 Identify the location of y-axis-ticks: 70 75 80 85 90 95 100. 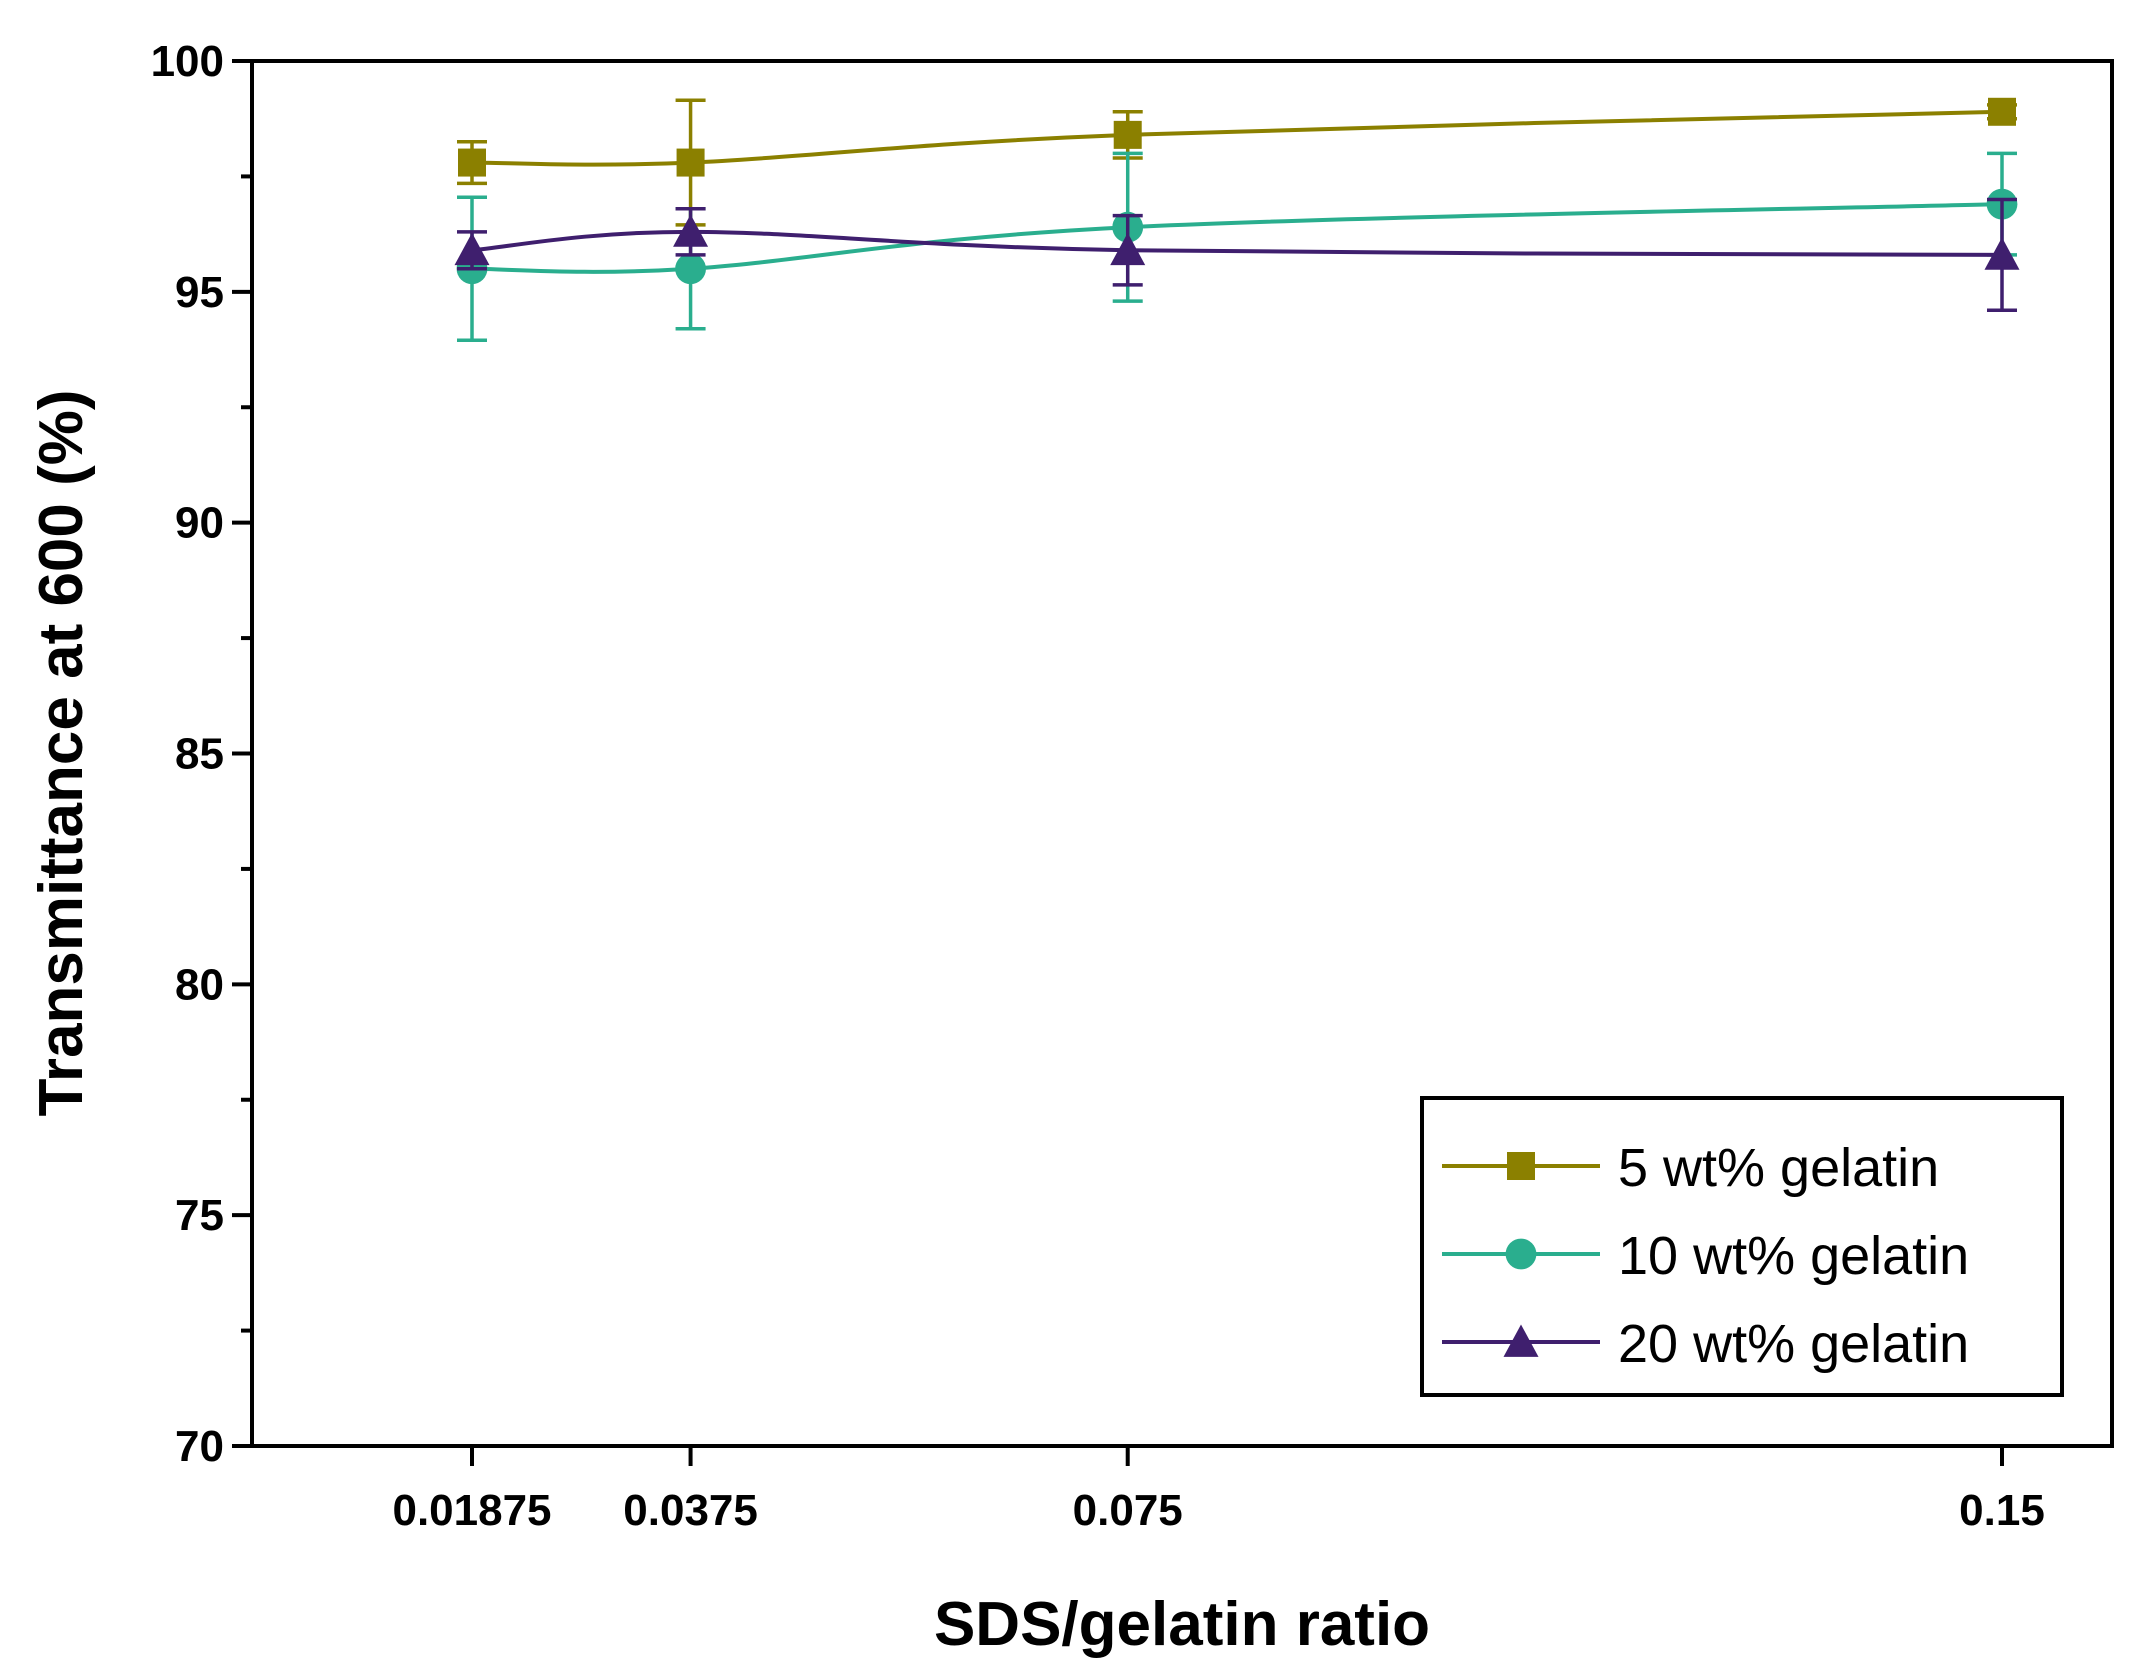
(201, 754).